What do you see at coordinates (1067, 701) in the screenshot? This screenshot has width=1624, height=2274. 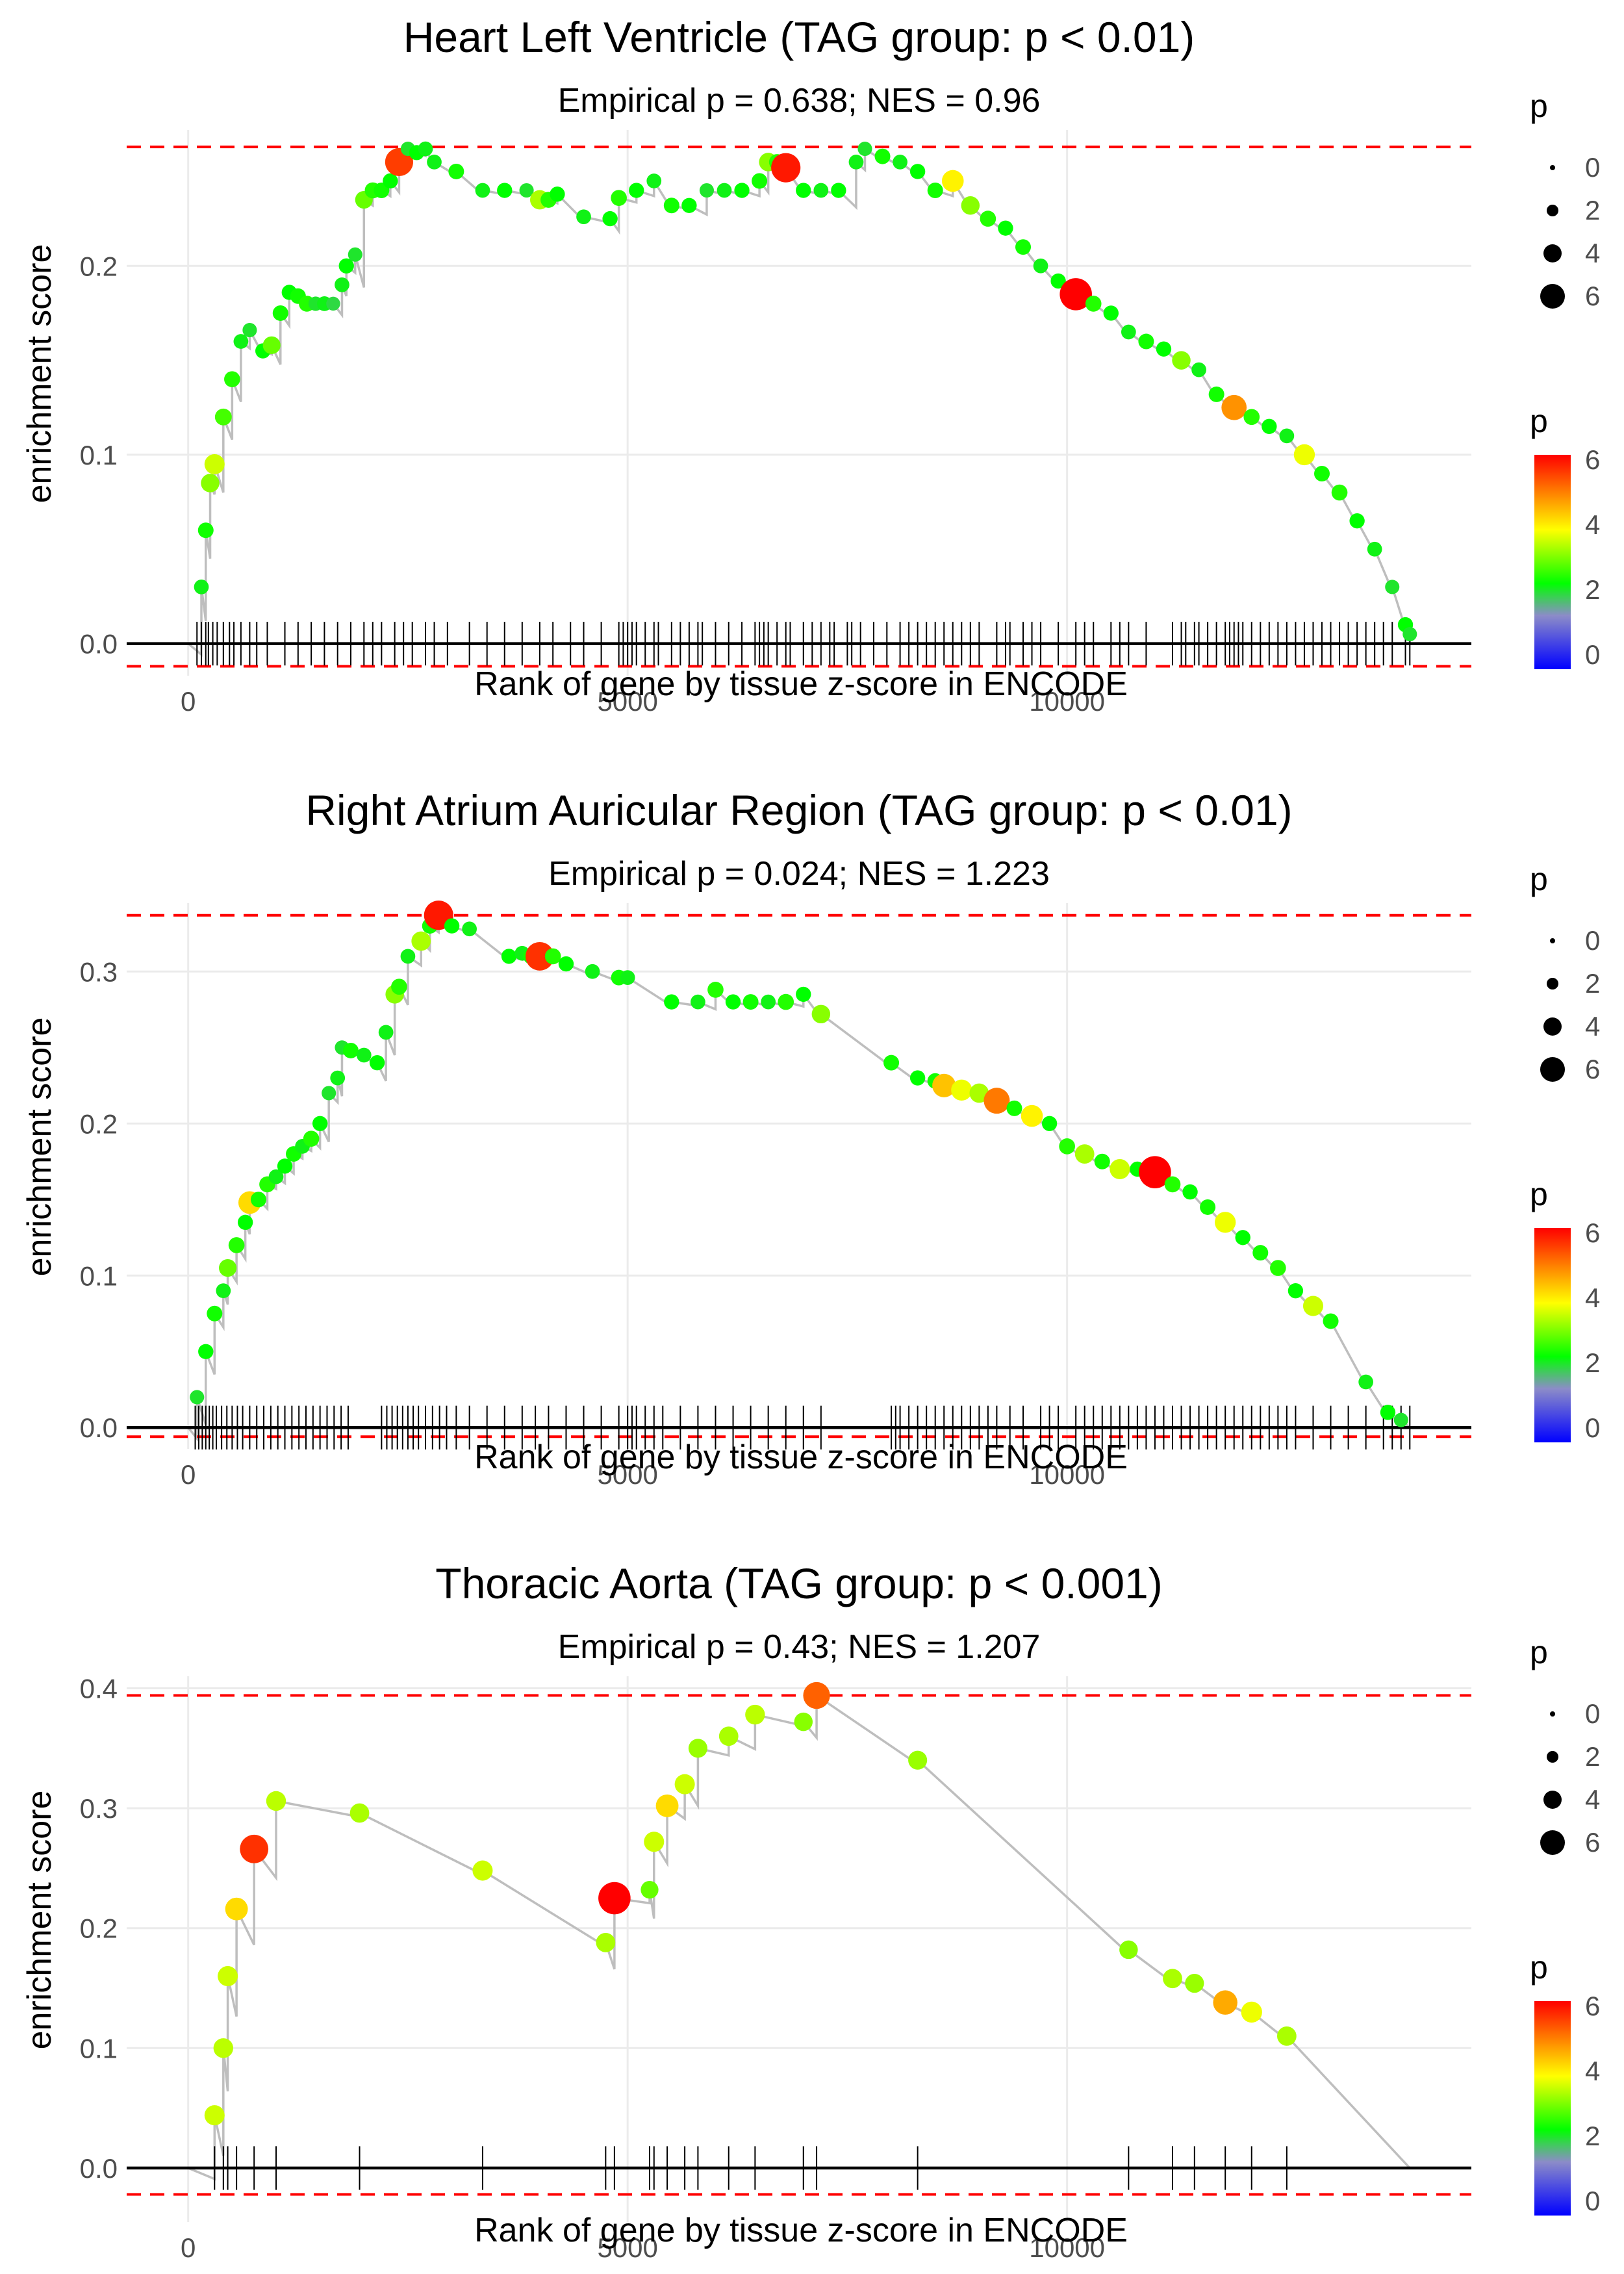 I see `x-tick-label: 10000` at bounding box center [1067, 701].